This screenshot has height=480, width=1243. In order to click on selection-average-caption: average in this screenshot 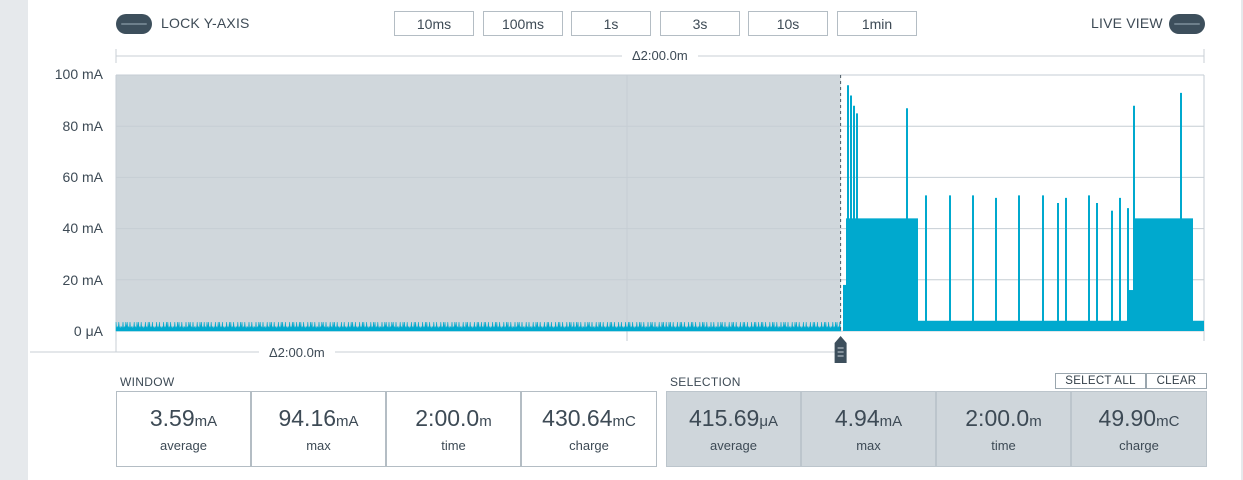, I will do `click(733, 445)`.